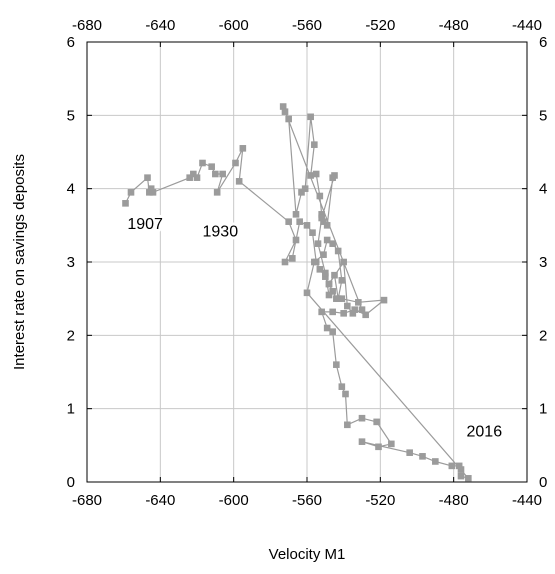  I want to click on x-tick-label-bottom: -560, so click(307, 500).